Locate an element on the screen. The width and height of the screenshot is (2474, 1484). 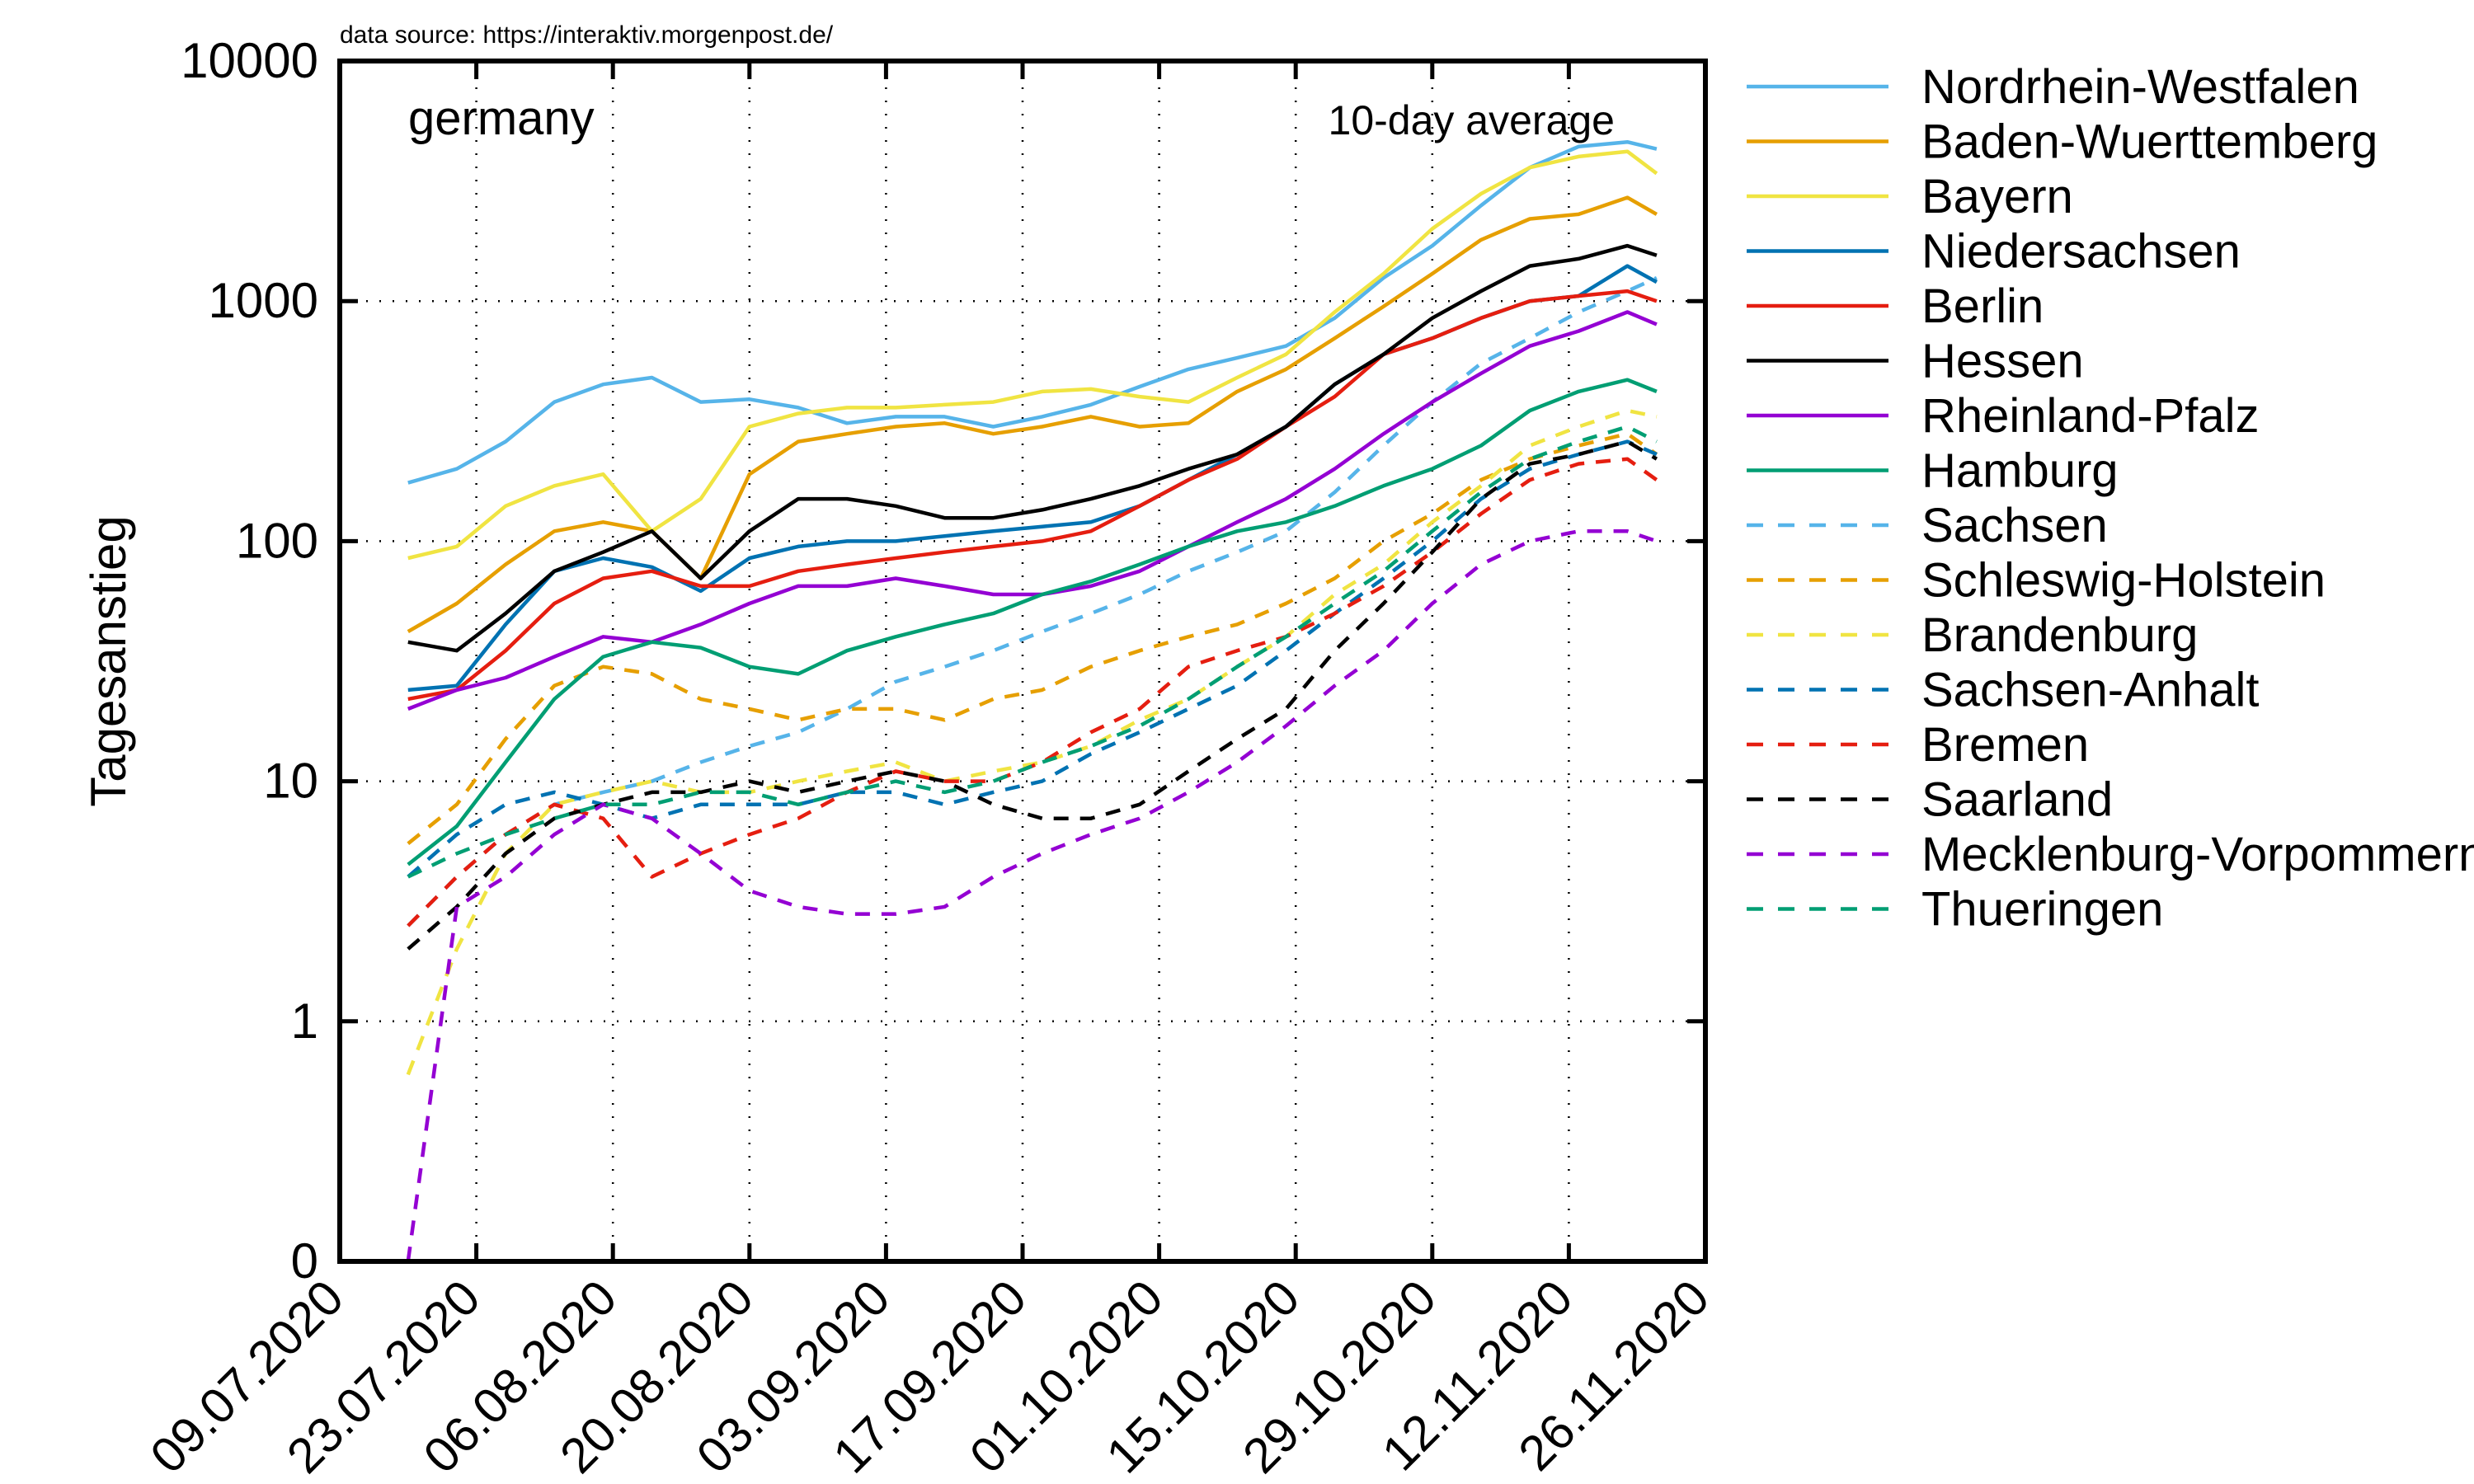
series-line-baden-wuerttemberg is located at coordinates (1032, 414).